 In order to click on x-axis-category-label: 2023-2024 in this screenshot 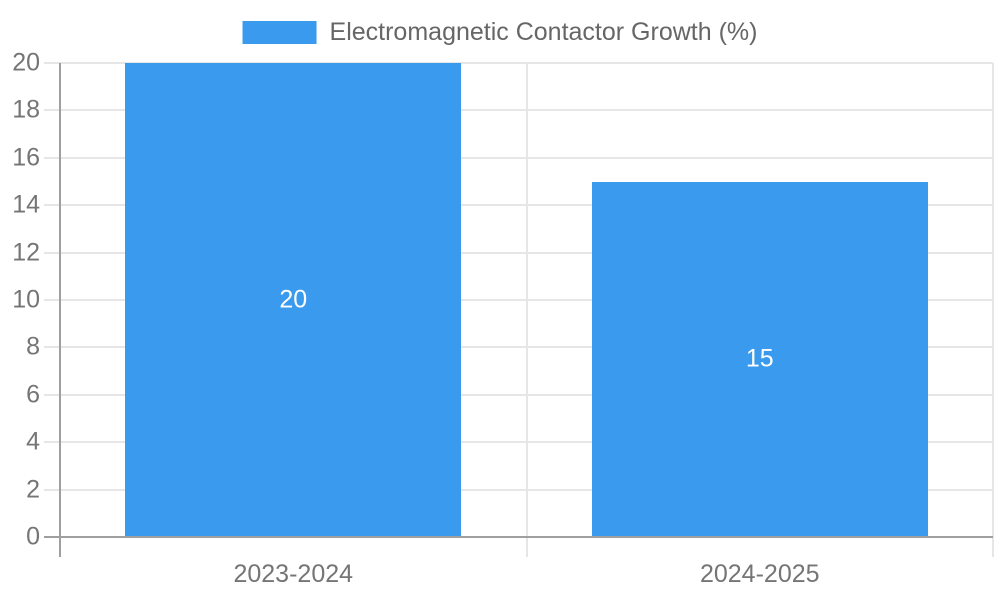, I will do `click(293, 574)`.